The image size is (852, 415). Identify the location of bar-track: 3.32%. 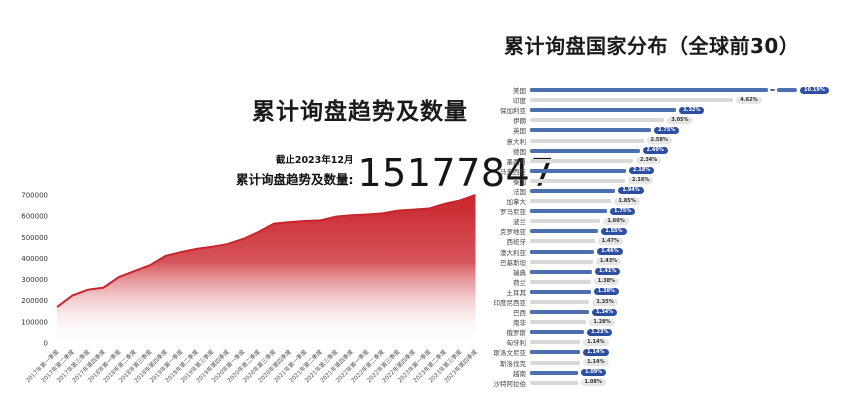
(691, 110).